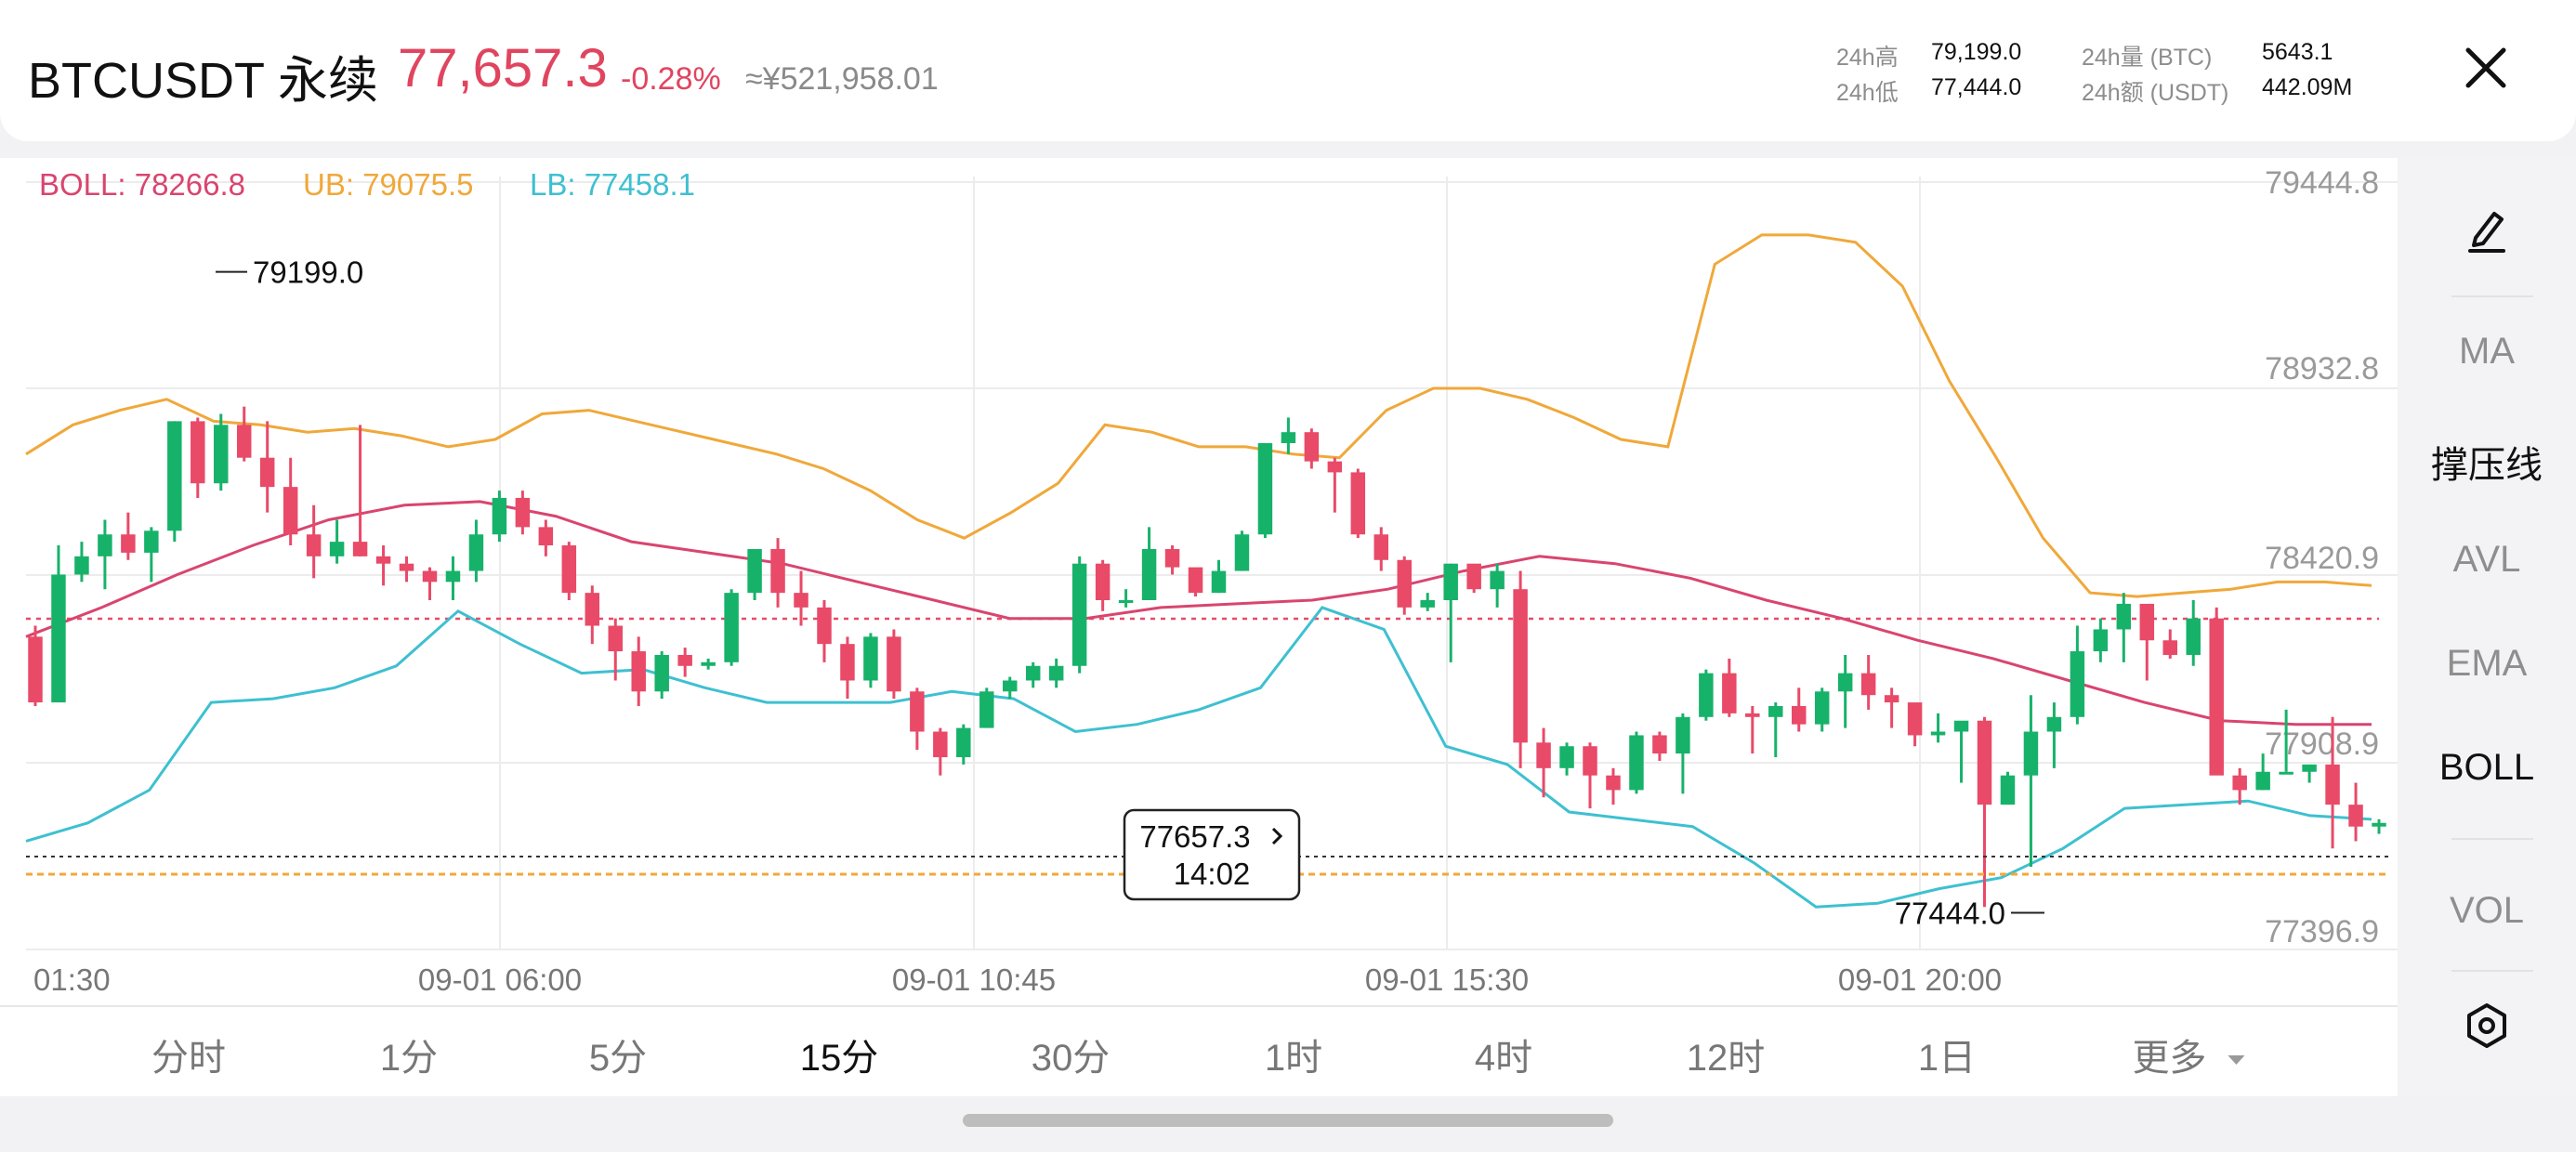 Image resolution: width=2576 pixels, height=1152 pixels. I want to click on indicator-ma: MA, so click(2487, 351).